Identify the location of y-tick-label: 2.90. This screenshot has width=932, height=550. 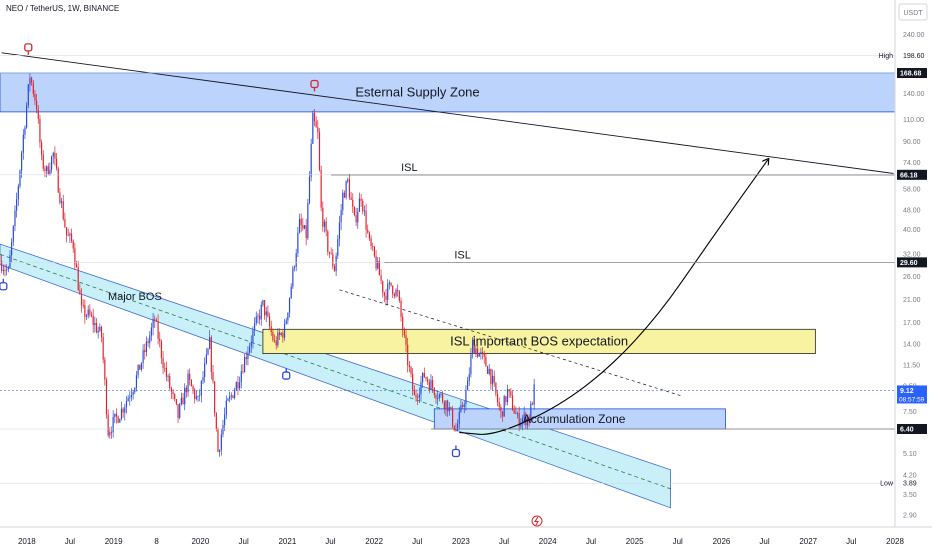
(910, 516).